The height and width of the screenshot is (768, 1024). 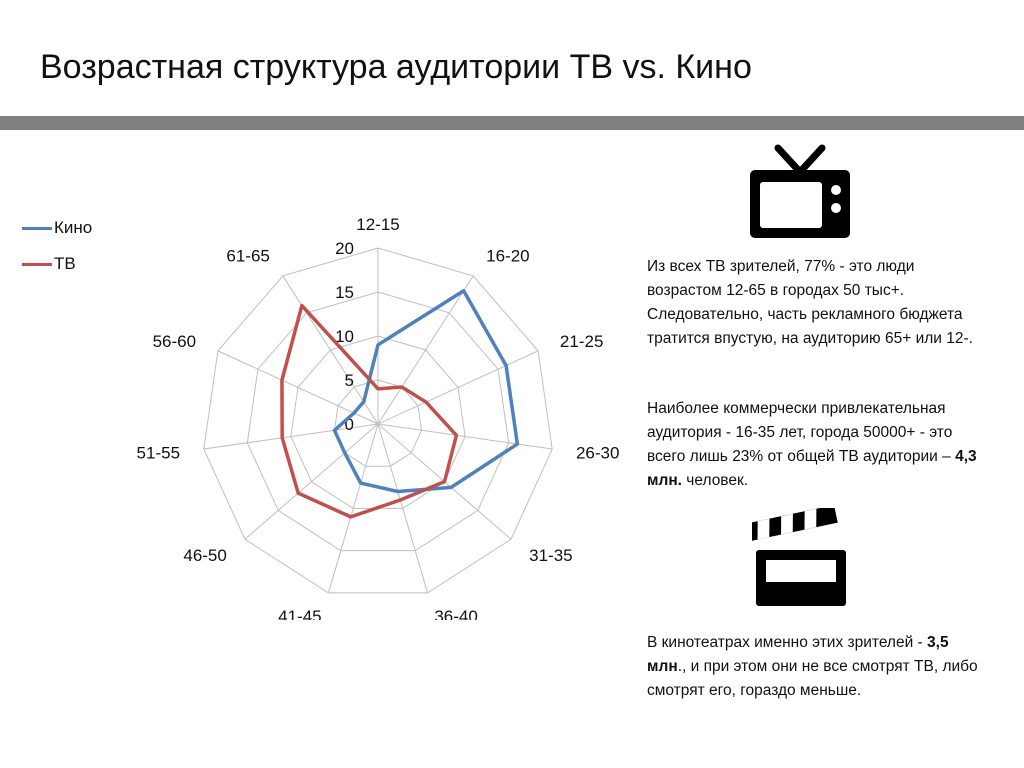 I want to click on category-label-56-60: 56-60, so click(x=174, y=341).